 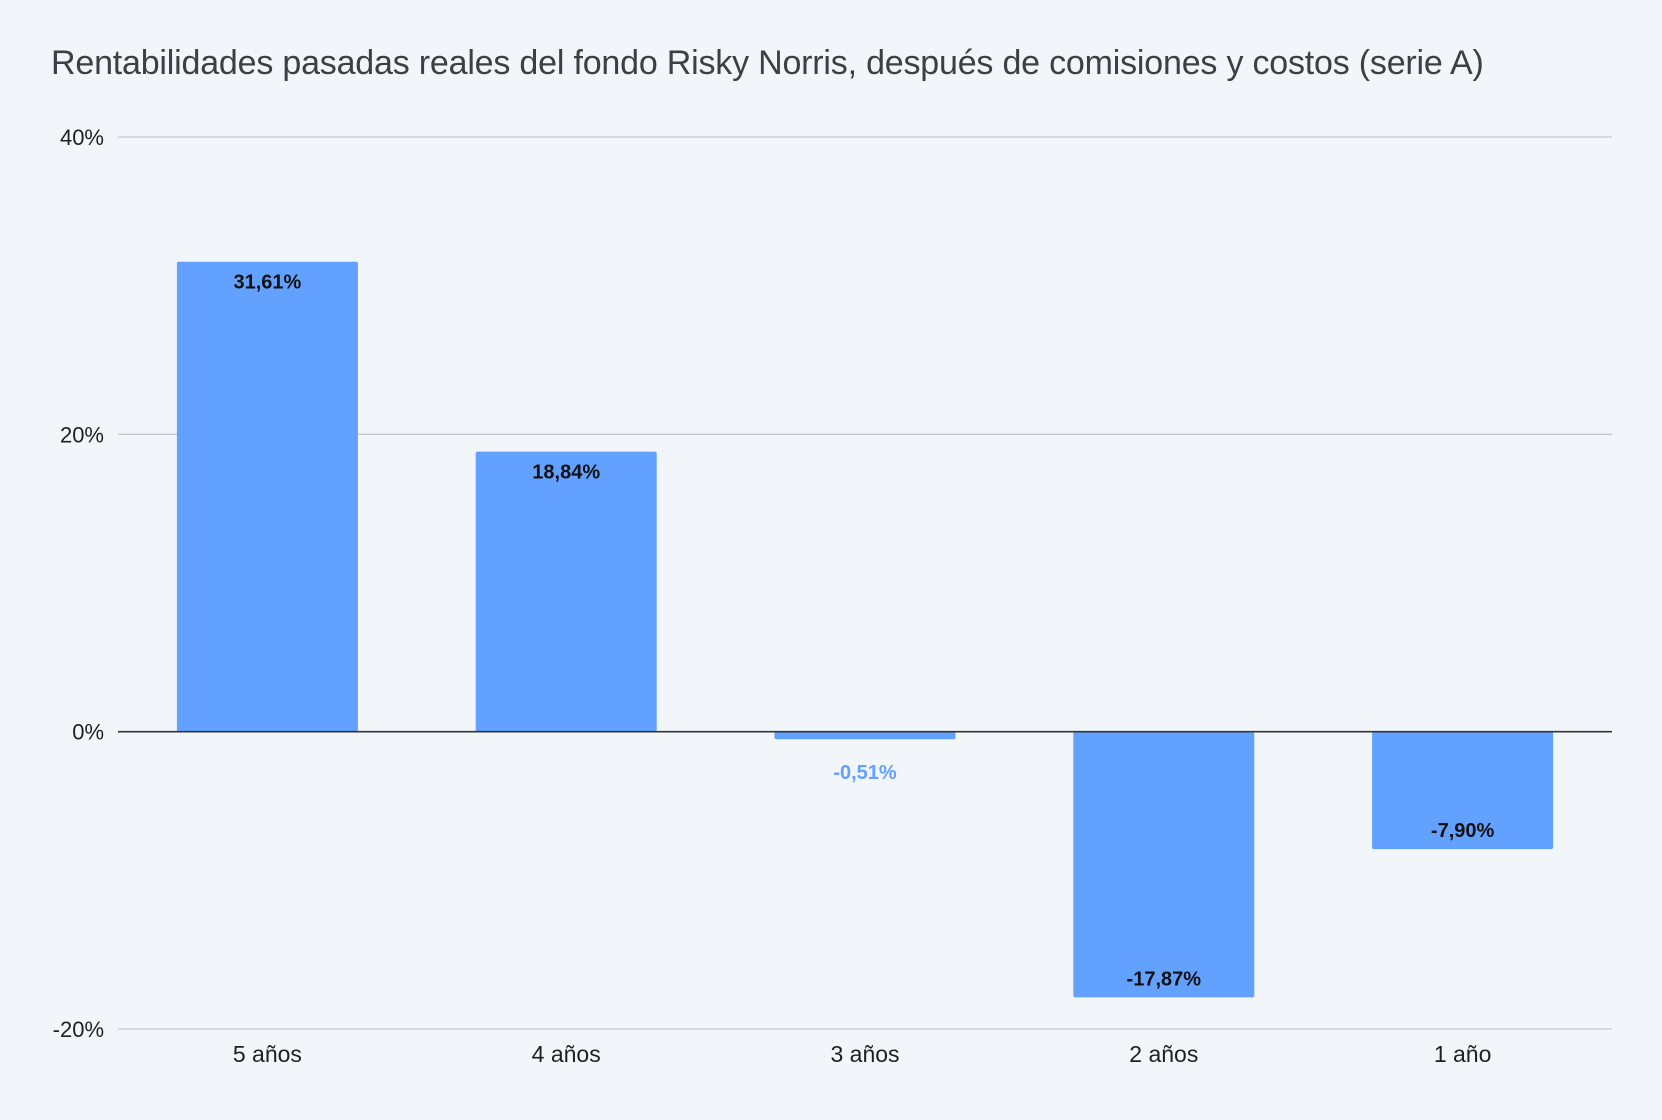 I want to click on x-tick-label: 4 años, so click(x=566, y=1054).